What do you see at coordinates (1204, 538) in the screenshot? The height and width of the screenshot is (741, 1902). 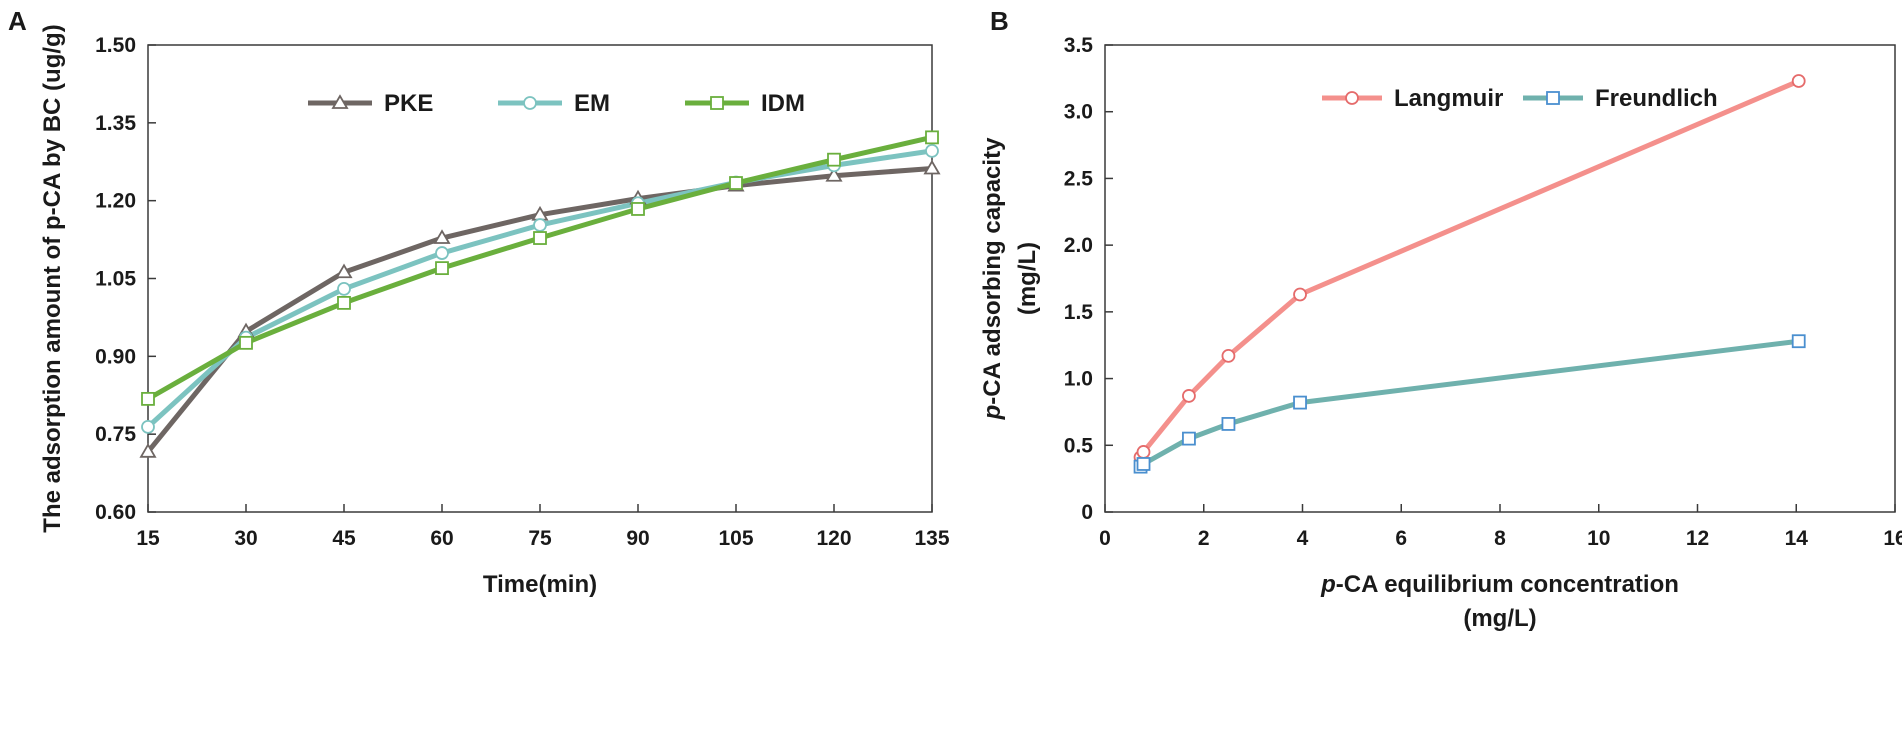 I see `x-tick-label-b: 2` at bounding box center [1204, 538].